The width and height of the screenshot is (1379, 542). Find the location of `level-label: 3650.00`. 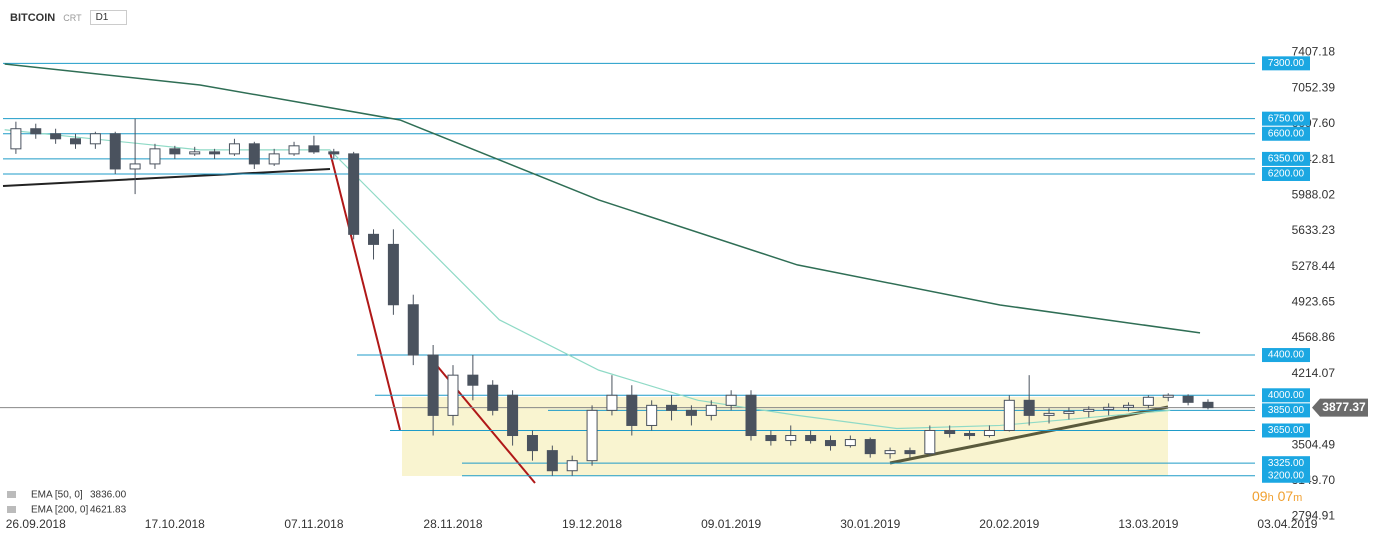

level-label: 3650.00 is located at coordinates (1286, 430).